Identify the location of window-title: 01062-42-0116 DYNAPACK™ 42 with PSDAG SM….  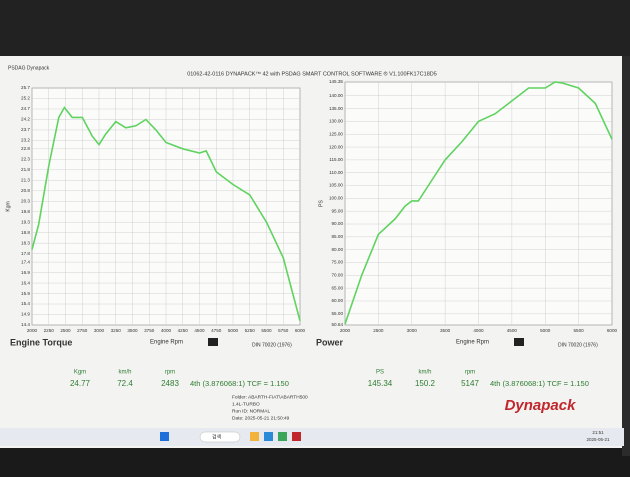
(312, 73).